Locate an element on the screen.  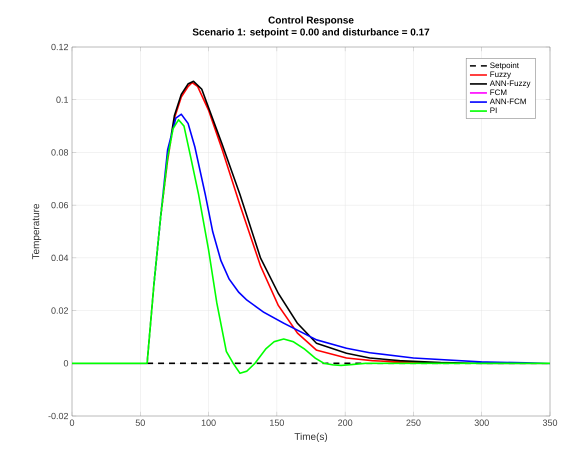
y-tick-label: 0 is located at coordinates (66, 363).